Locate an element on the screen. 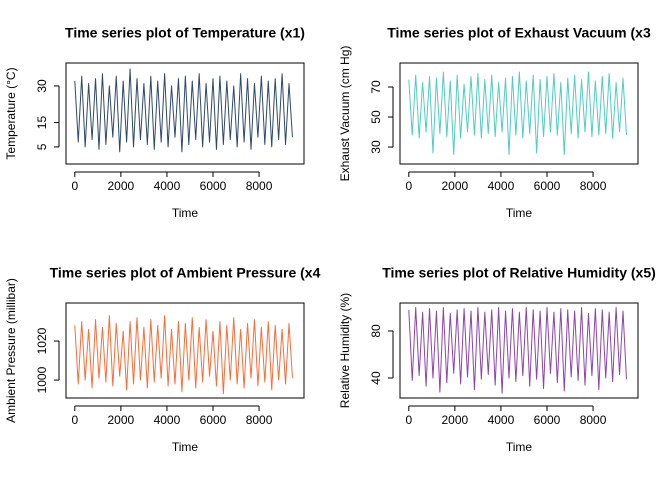 This screenshot has width=672, height=480. y-axis-title: Exhaust Vacuum (cm Hg) is located at coordinates (345, 114).